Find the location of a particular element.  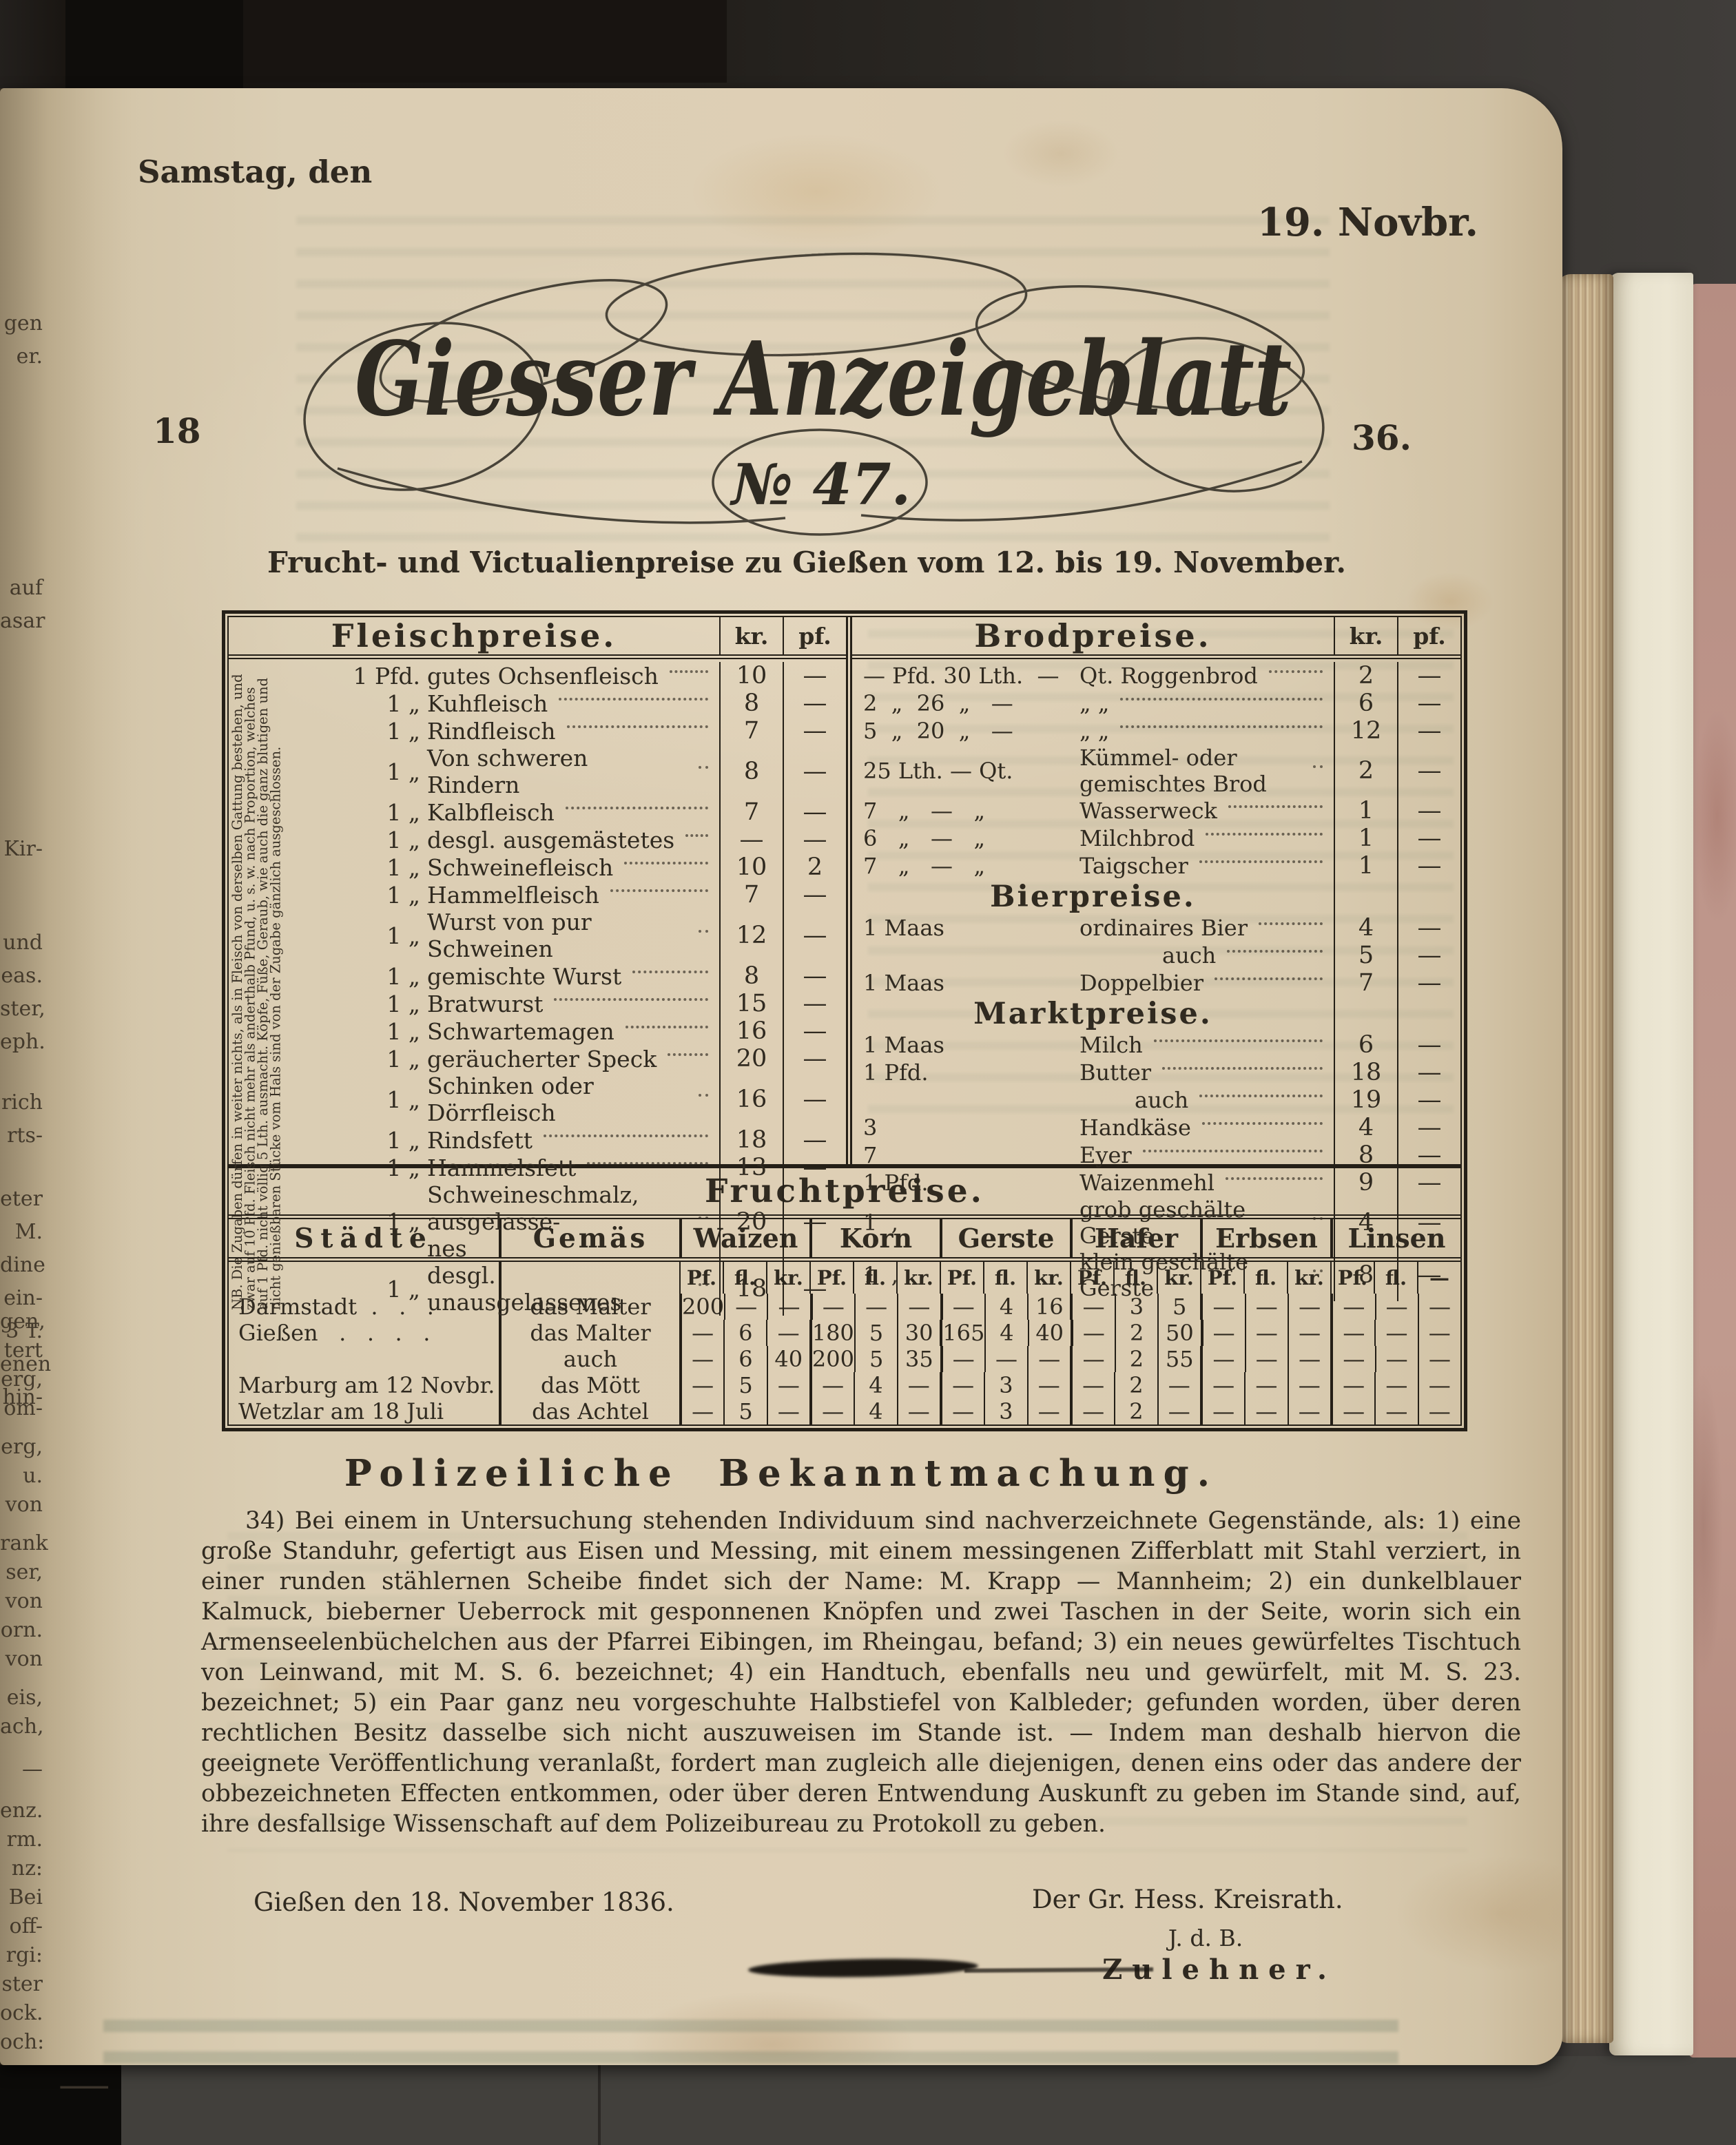

row-kreuzer: 10 is located at coordinates (751, 867).